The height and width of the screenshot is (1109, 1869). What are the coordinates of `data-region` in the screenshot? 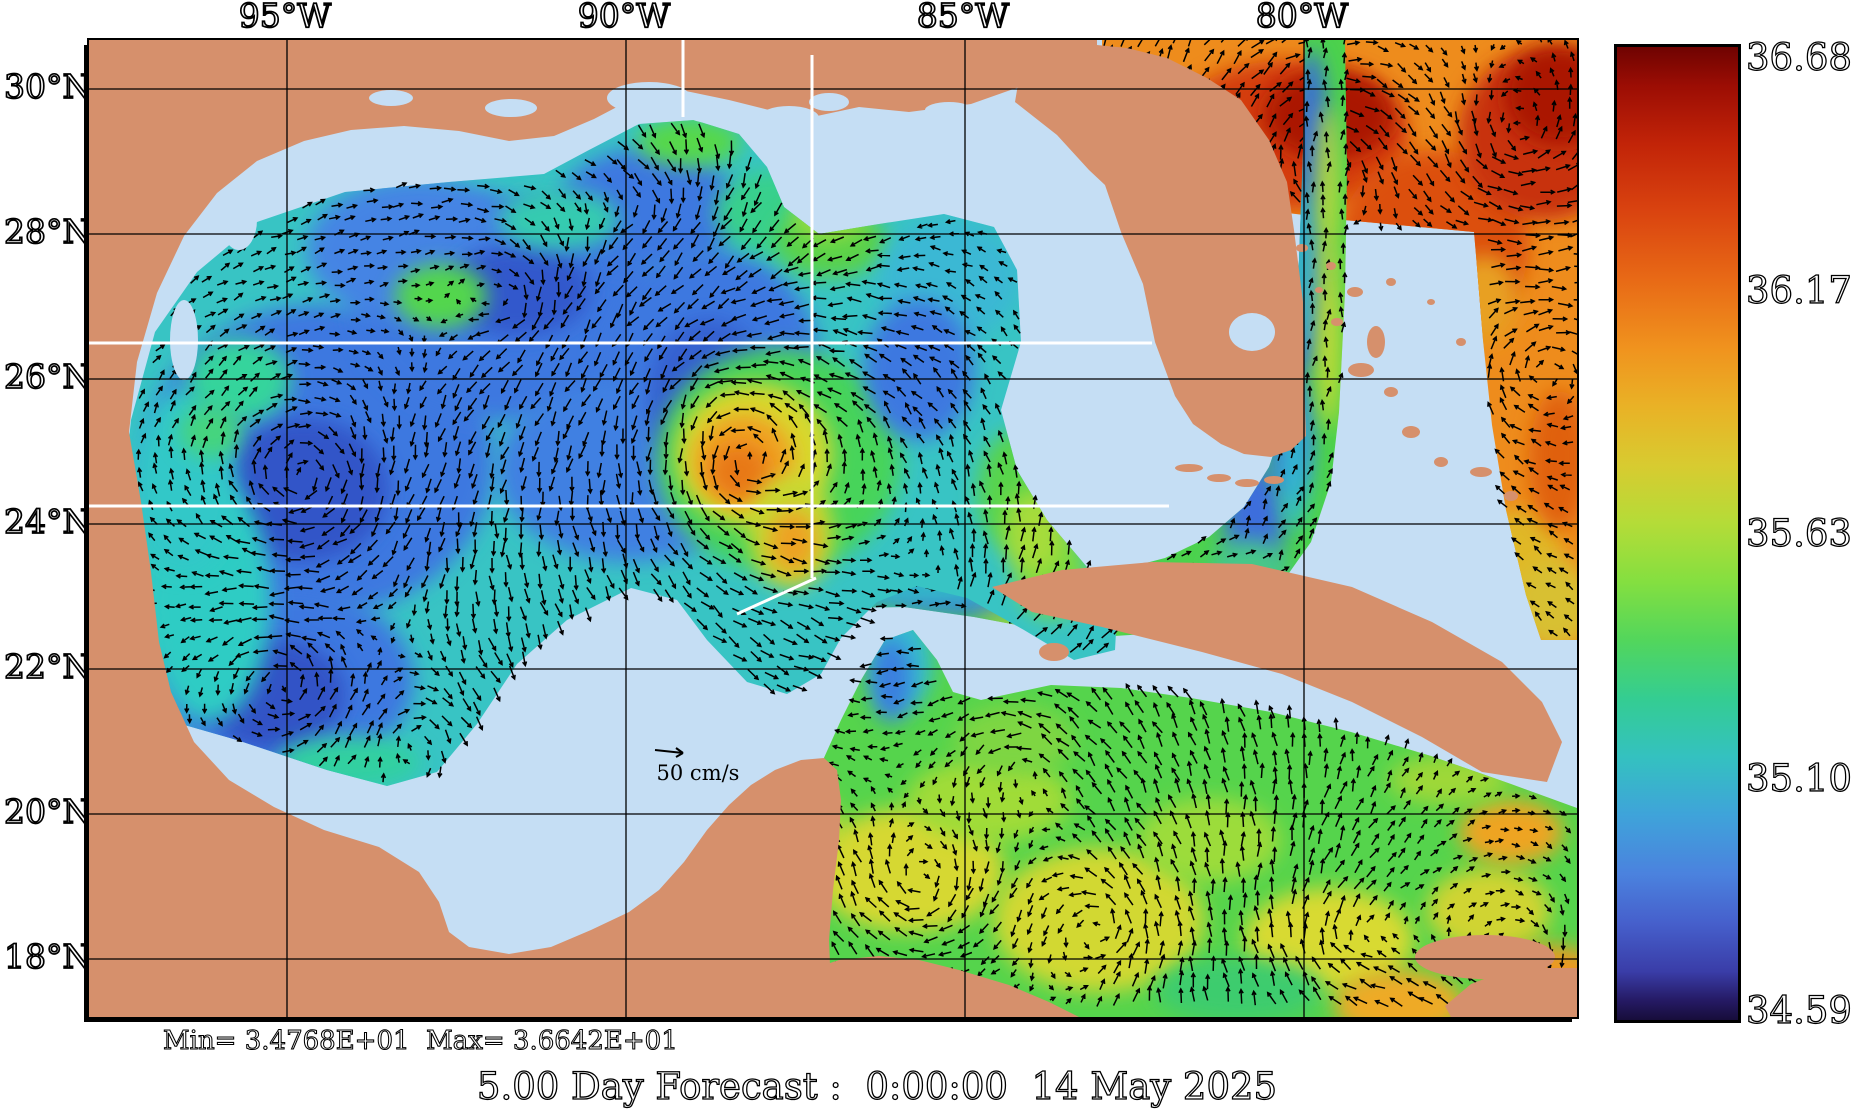 It's located at (1183, 823).